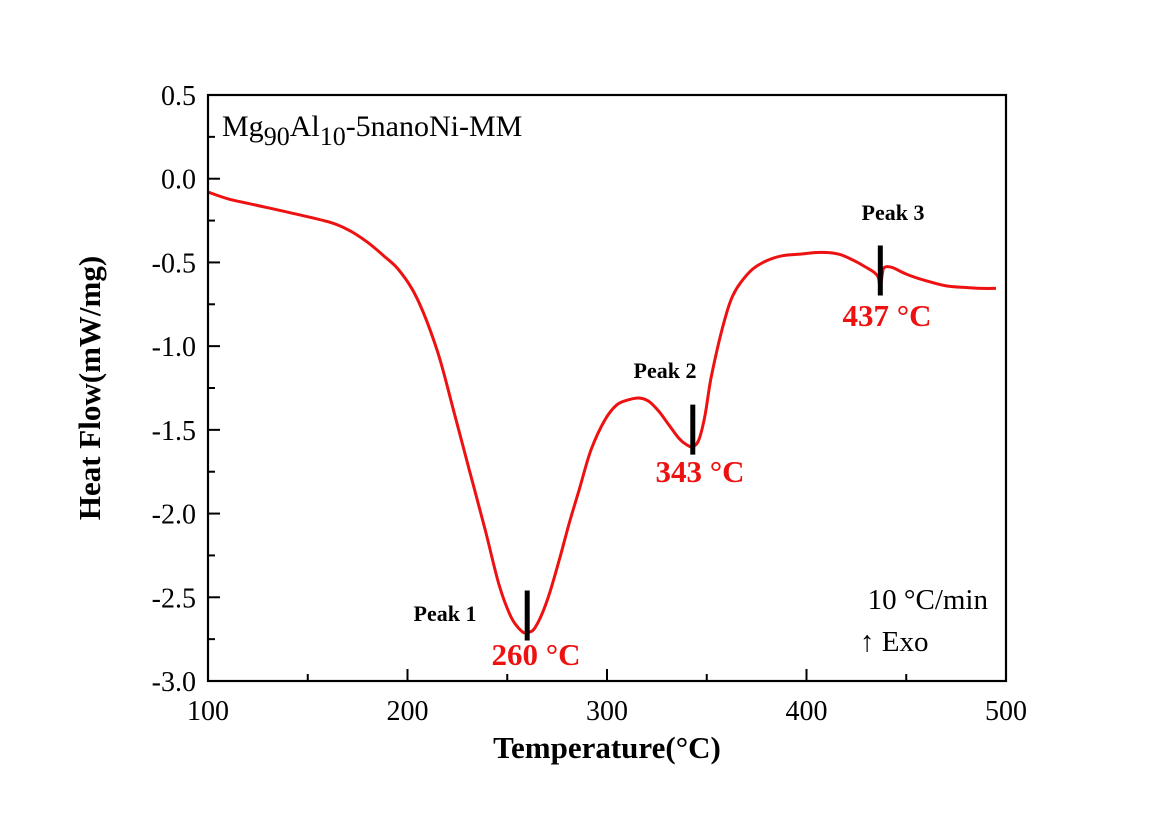 Image resolution: width=1168 pixels, height=816 pixels. What do you see at coordinates (174, 389) in the screenshot?
I see `y-tick-labels: 0.5 0.0 -0.5 -1.0 -1.5 -2.0 -2.5 -3.0` at bounding box center [174, 389].